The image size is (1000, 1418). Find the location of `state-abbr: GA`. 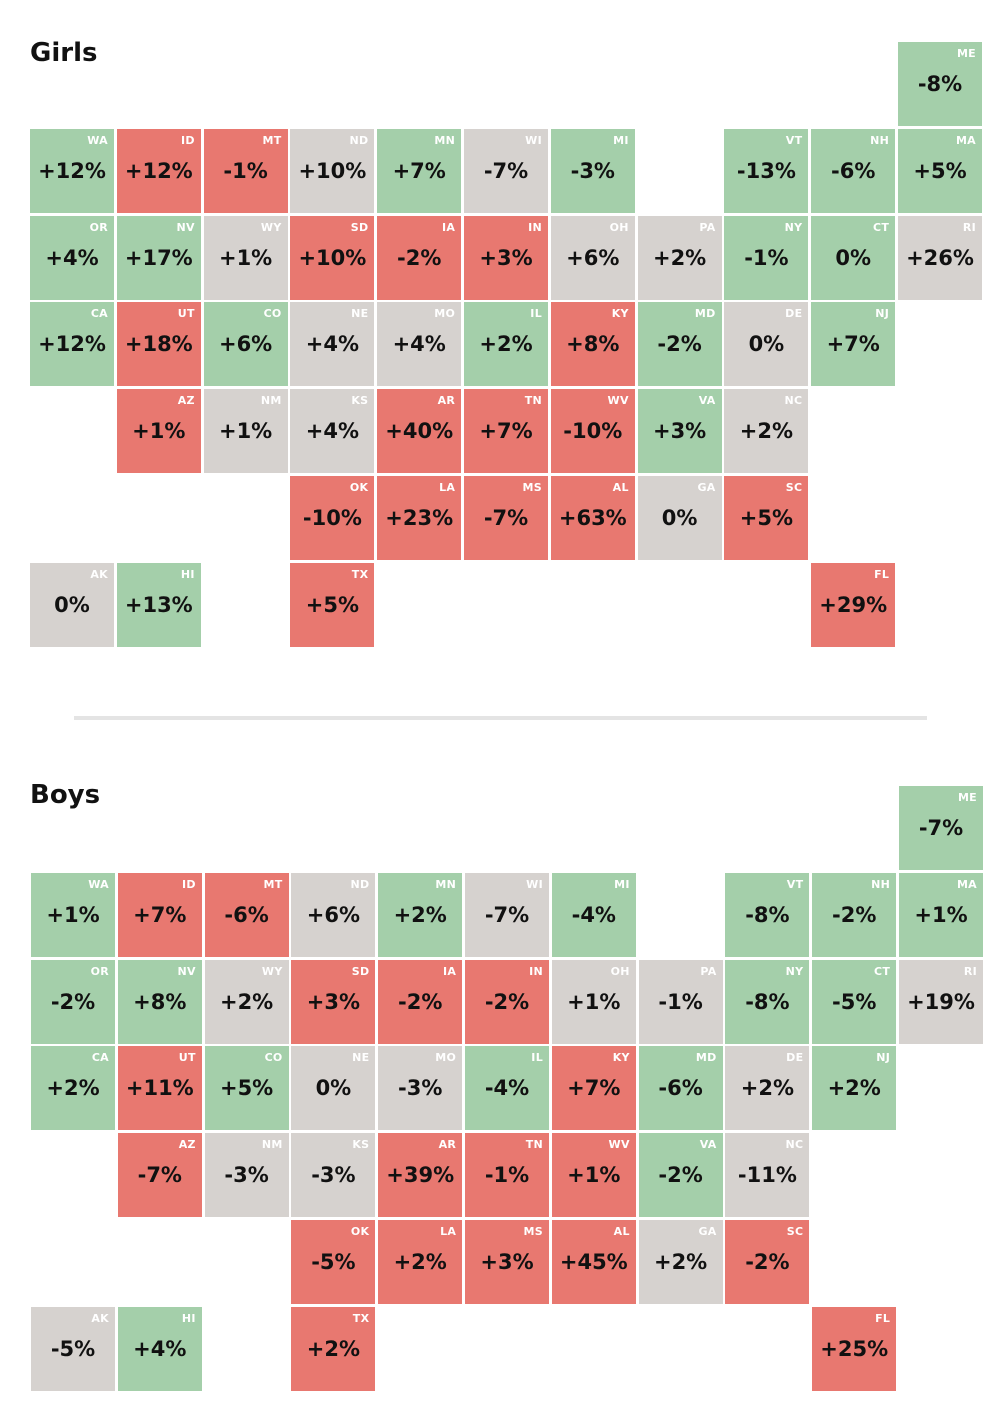

state-abbr: GA is located at coordinates (706, 487).